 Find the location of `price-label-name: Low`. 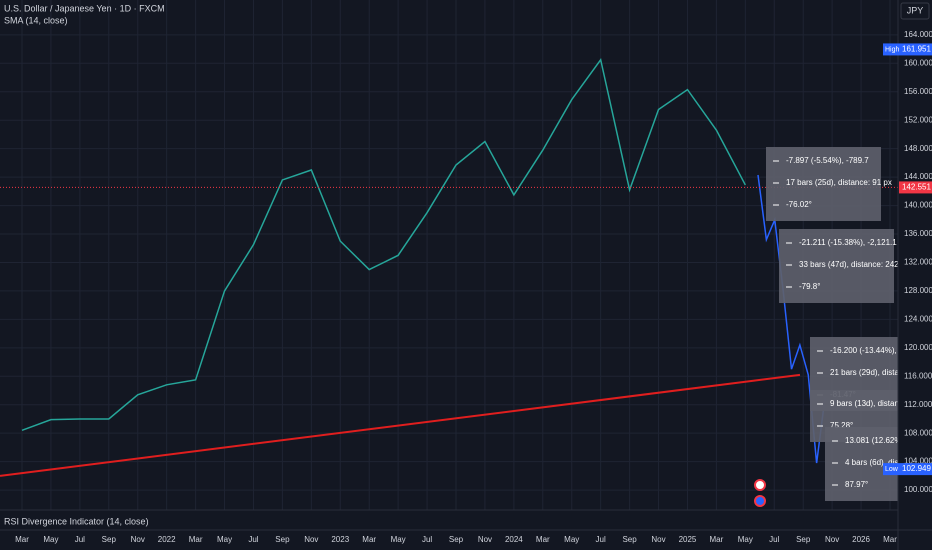

price-label-name: Low is located at coordinates (892, 469).